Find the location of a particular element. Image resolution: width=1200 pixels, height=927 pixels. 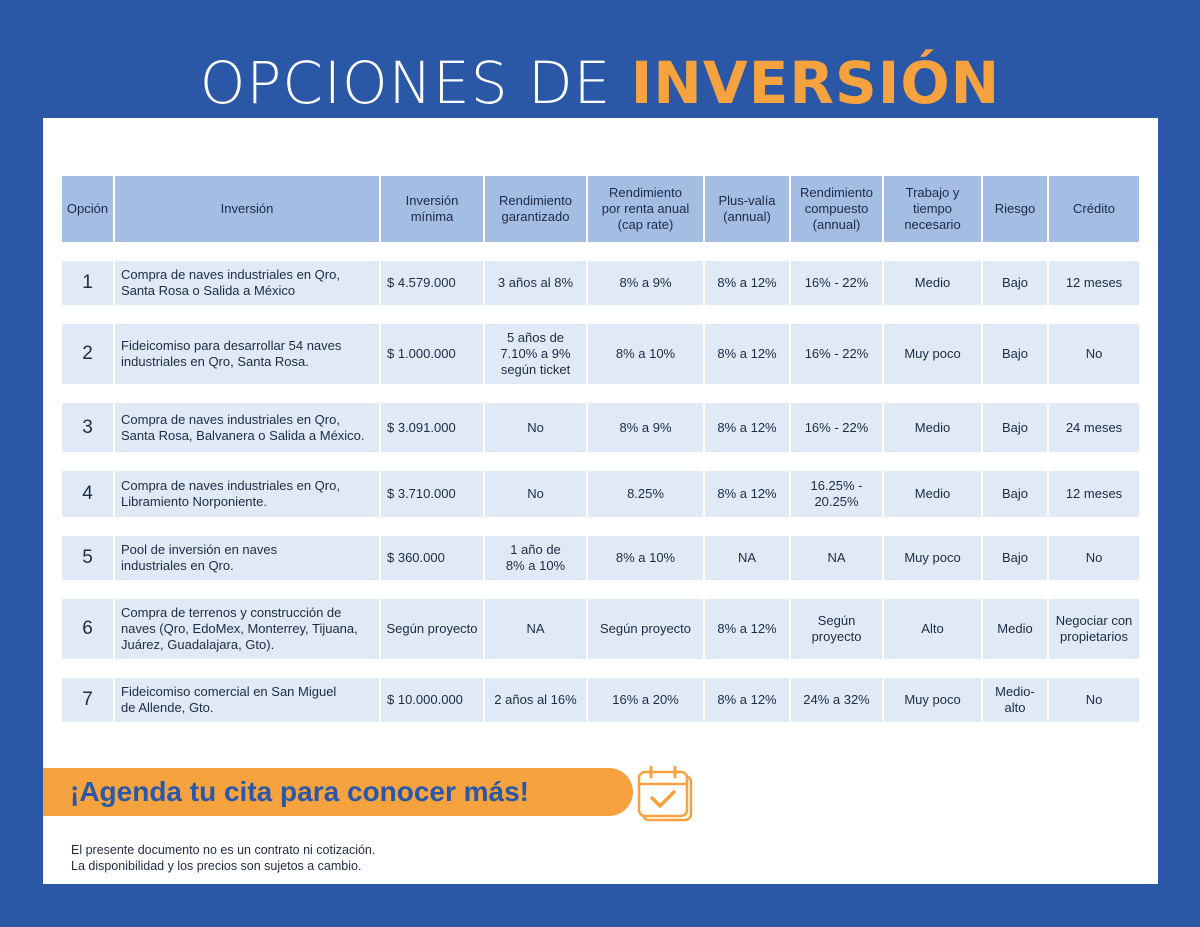

compound-return: Según proyecto is located at coordinates (836, 629).